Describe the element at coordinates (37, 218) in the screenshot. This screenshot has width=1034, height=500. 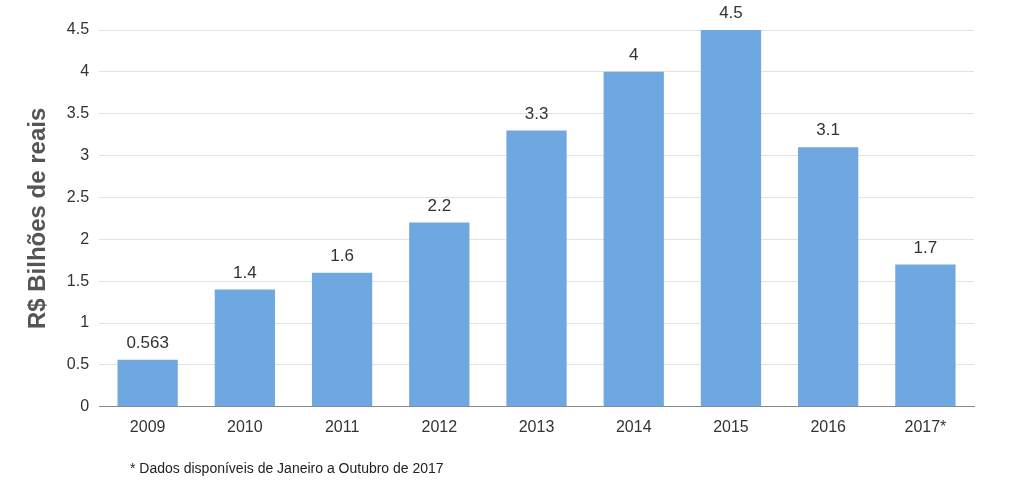
I see `y-axis-title: R$ Bilhões de reais` at that location.